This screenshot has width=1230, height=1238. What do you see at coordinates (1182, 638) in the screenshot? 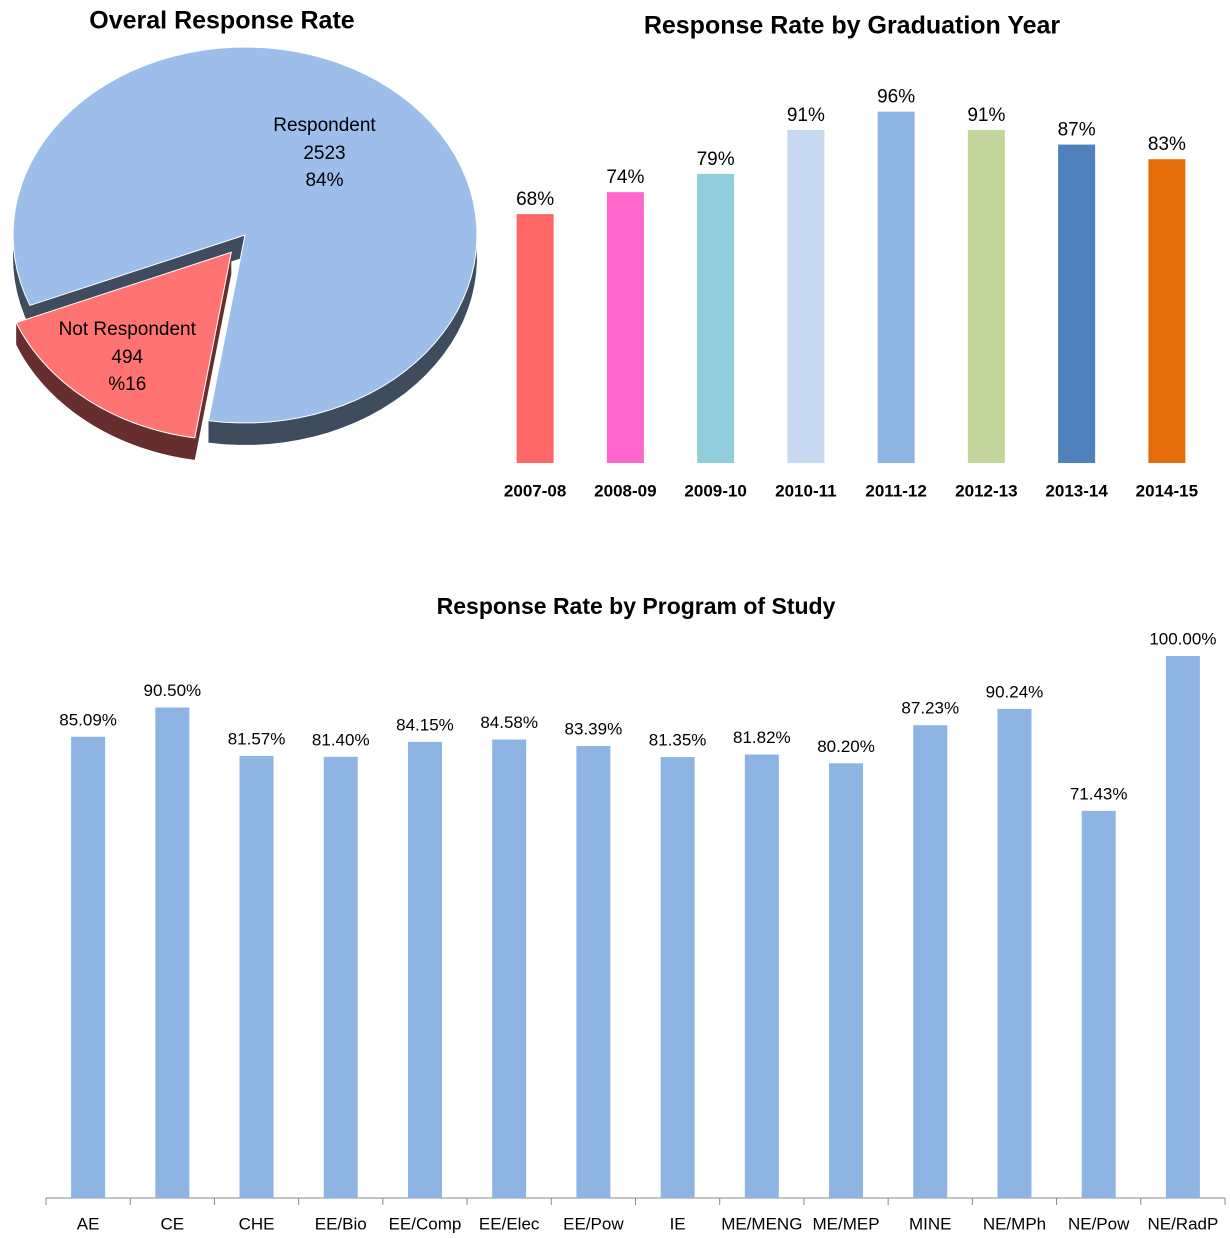
I see `value-label: 100.00%` at bounding box center [1182, 638].